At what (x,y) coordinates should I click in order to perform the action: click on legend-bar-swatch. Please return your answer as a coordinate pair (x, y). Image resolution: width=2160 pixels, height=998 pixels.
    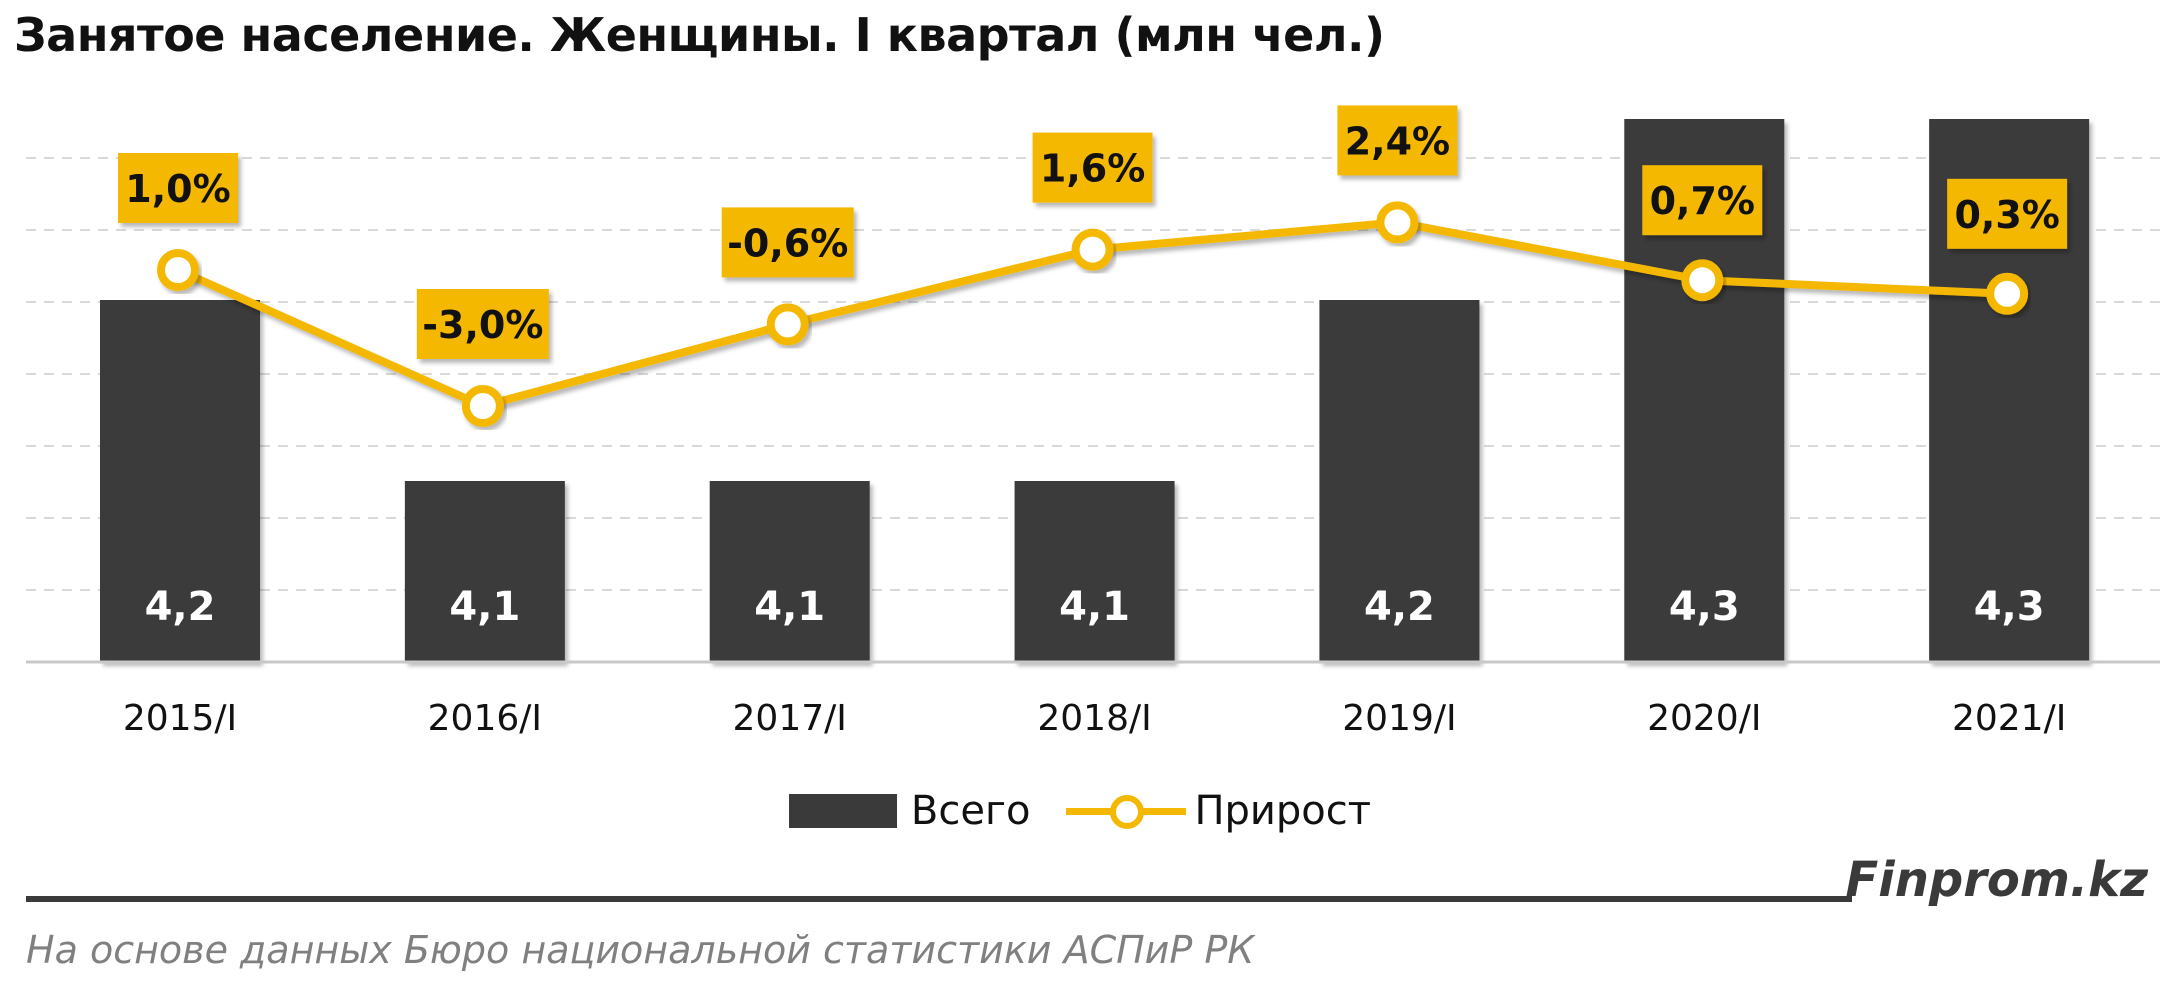
    Looking at the image, I should click on (842, 811).